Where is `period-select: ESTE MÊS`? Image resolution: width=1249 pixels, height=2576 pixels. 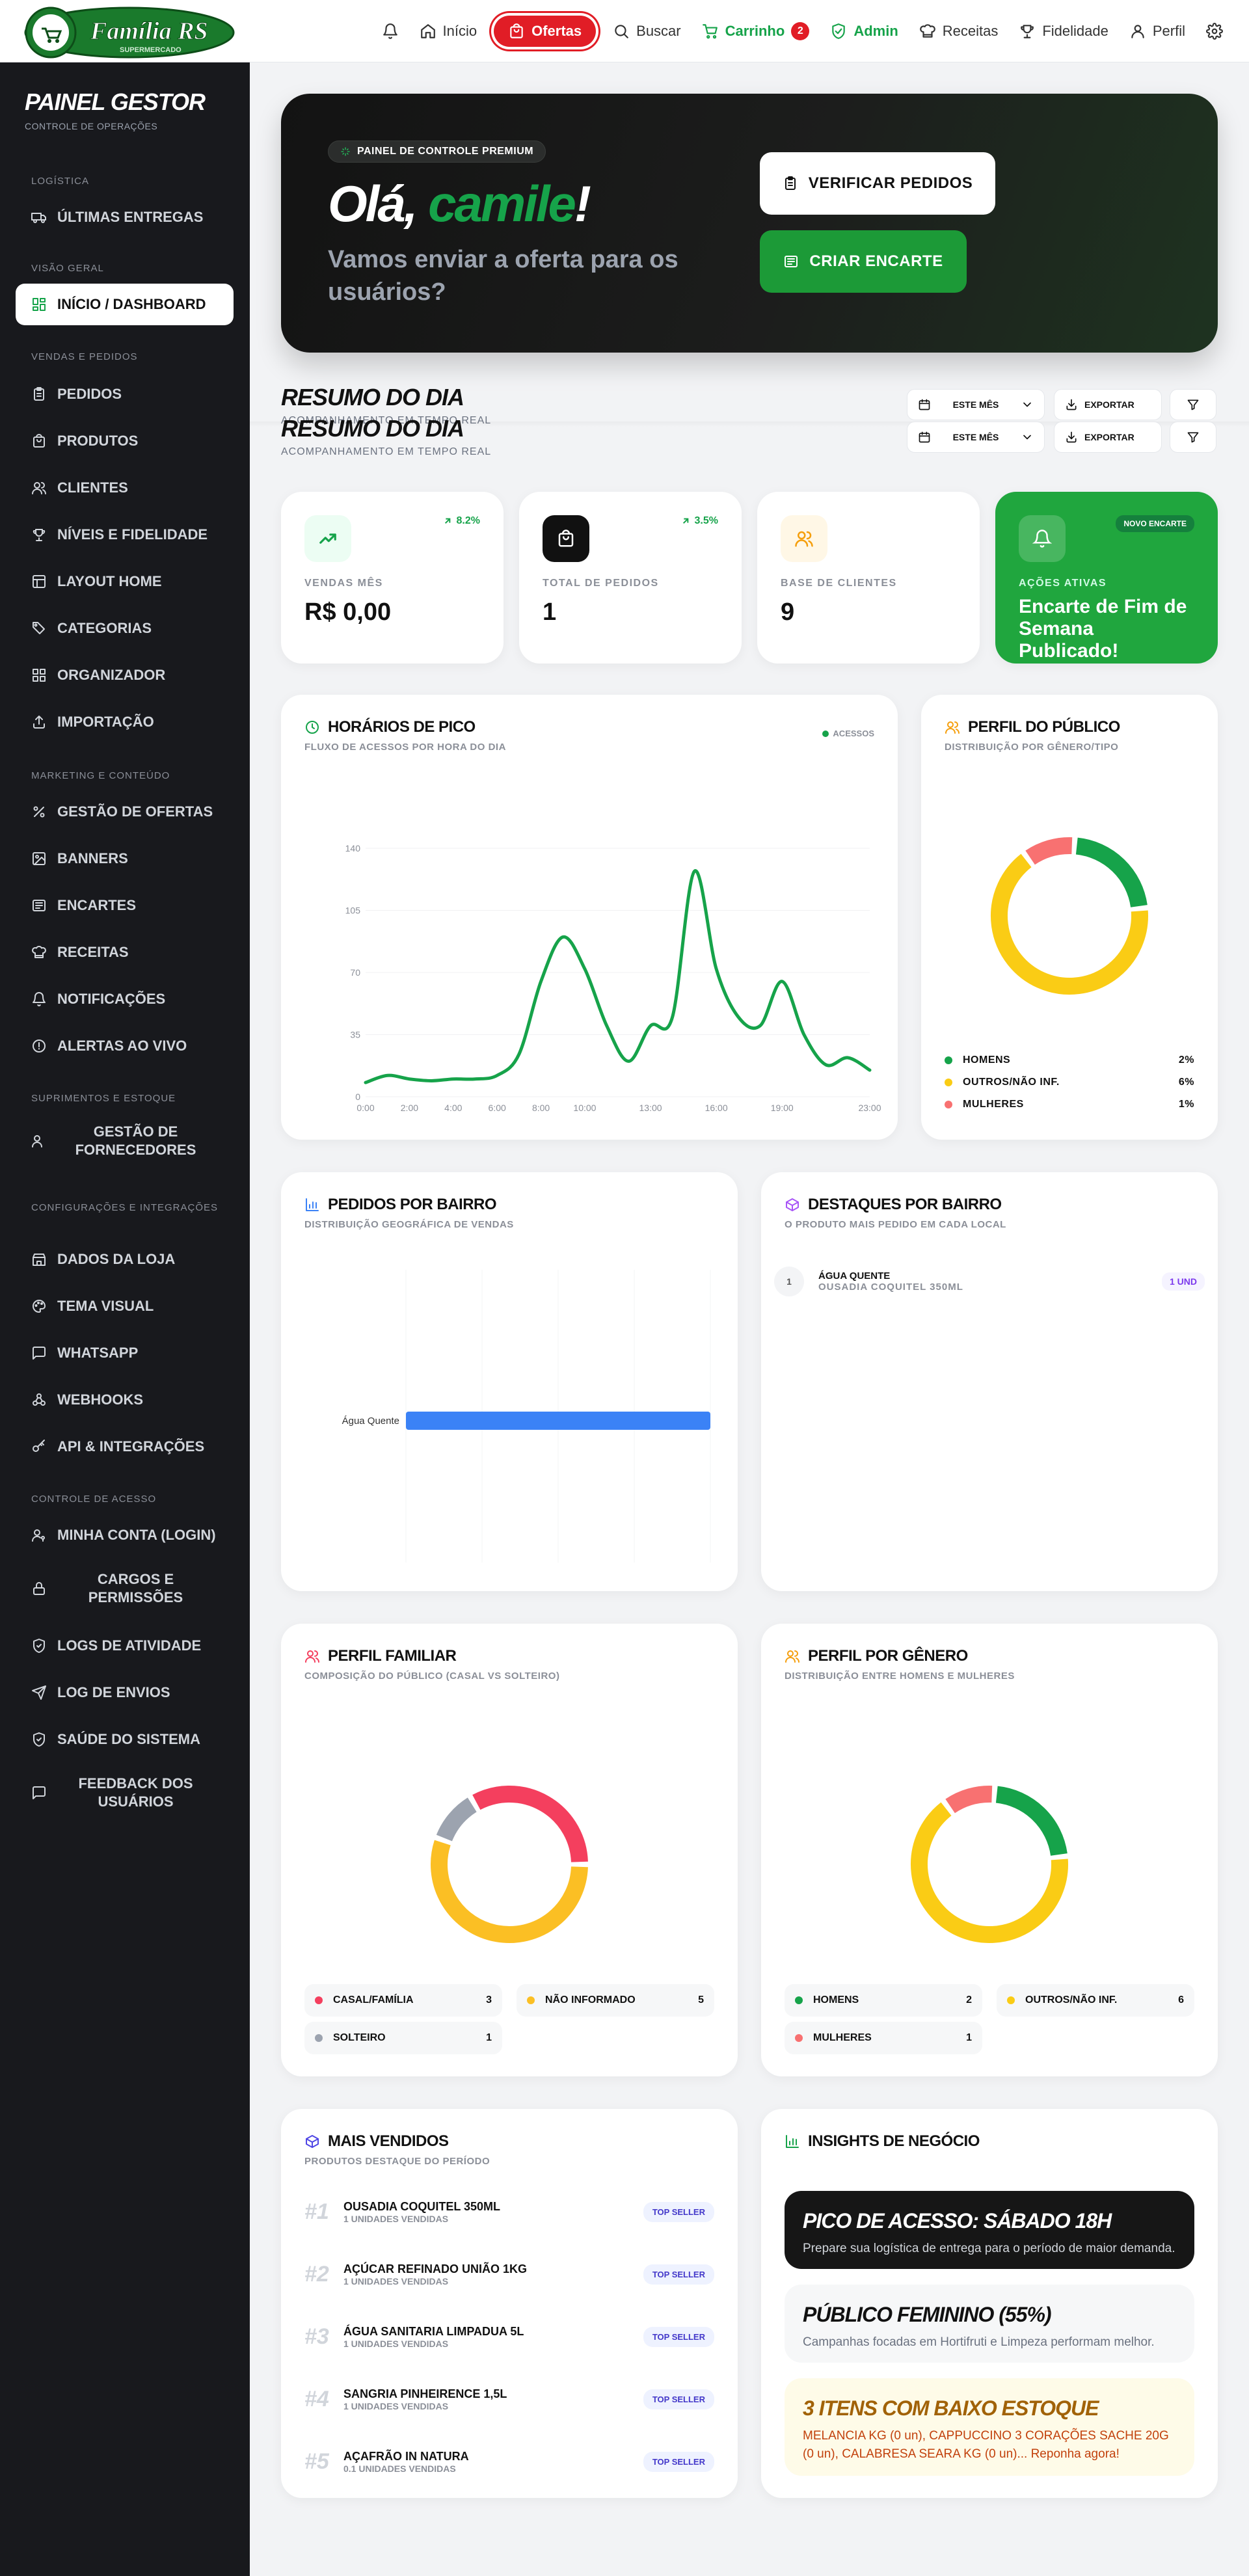 period-select: ESTE MÊS is located at coordinates (976, 405).